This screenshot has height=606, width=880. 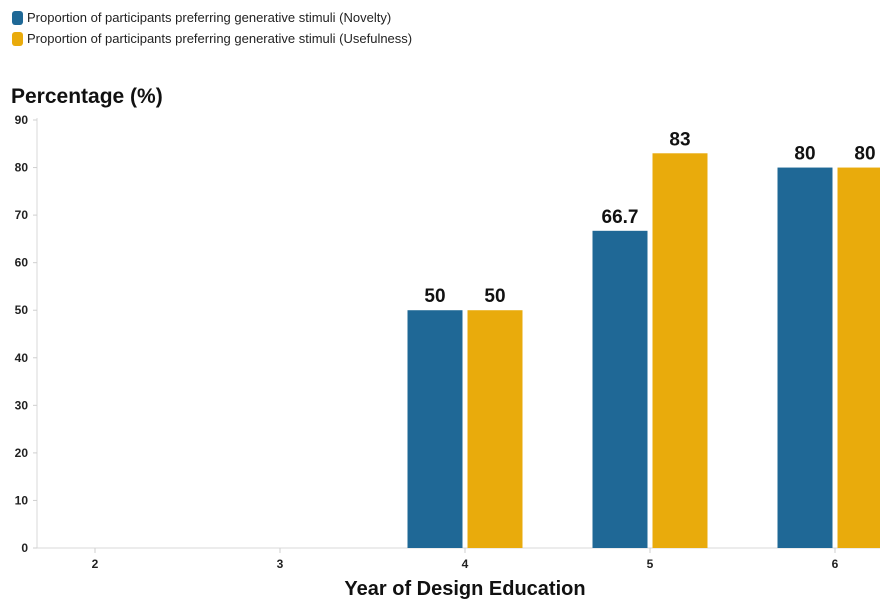 I want to click on y-tick-label: 50, so click(x=22, y=310).